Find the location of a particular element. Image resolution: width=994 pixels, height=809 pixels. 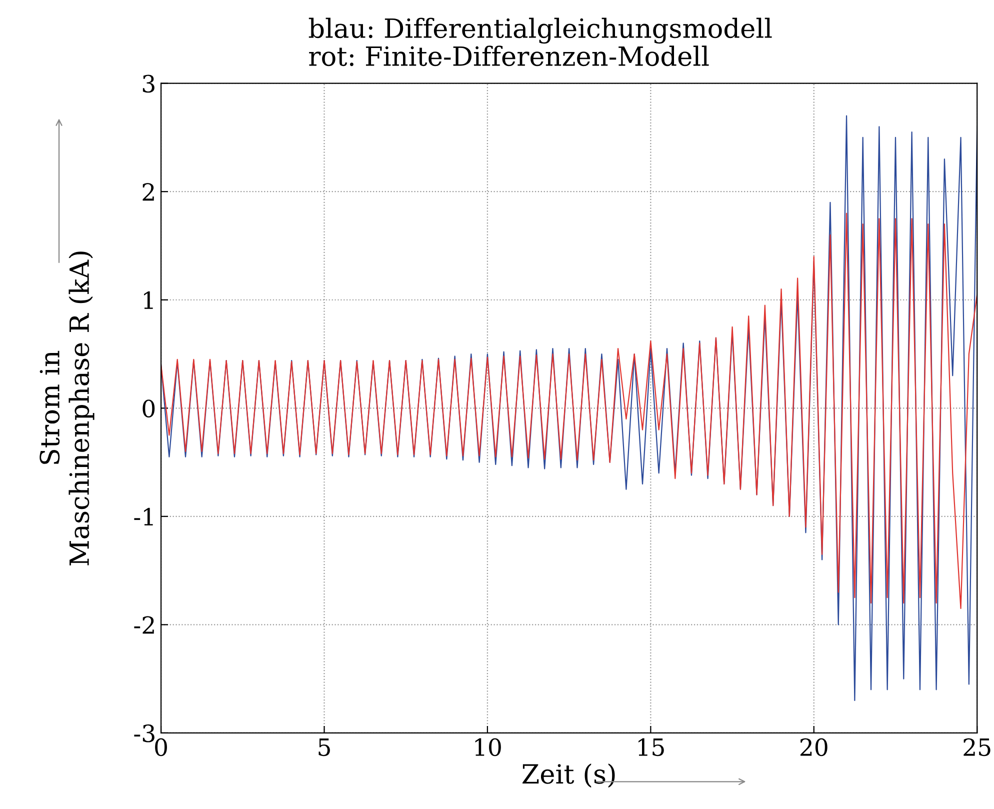

x-tick-label: 10 is located at coordinates (488, 747).